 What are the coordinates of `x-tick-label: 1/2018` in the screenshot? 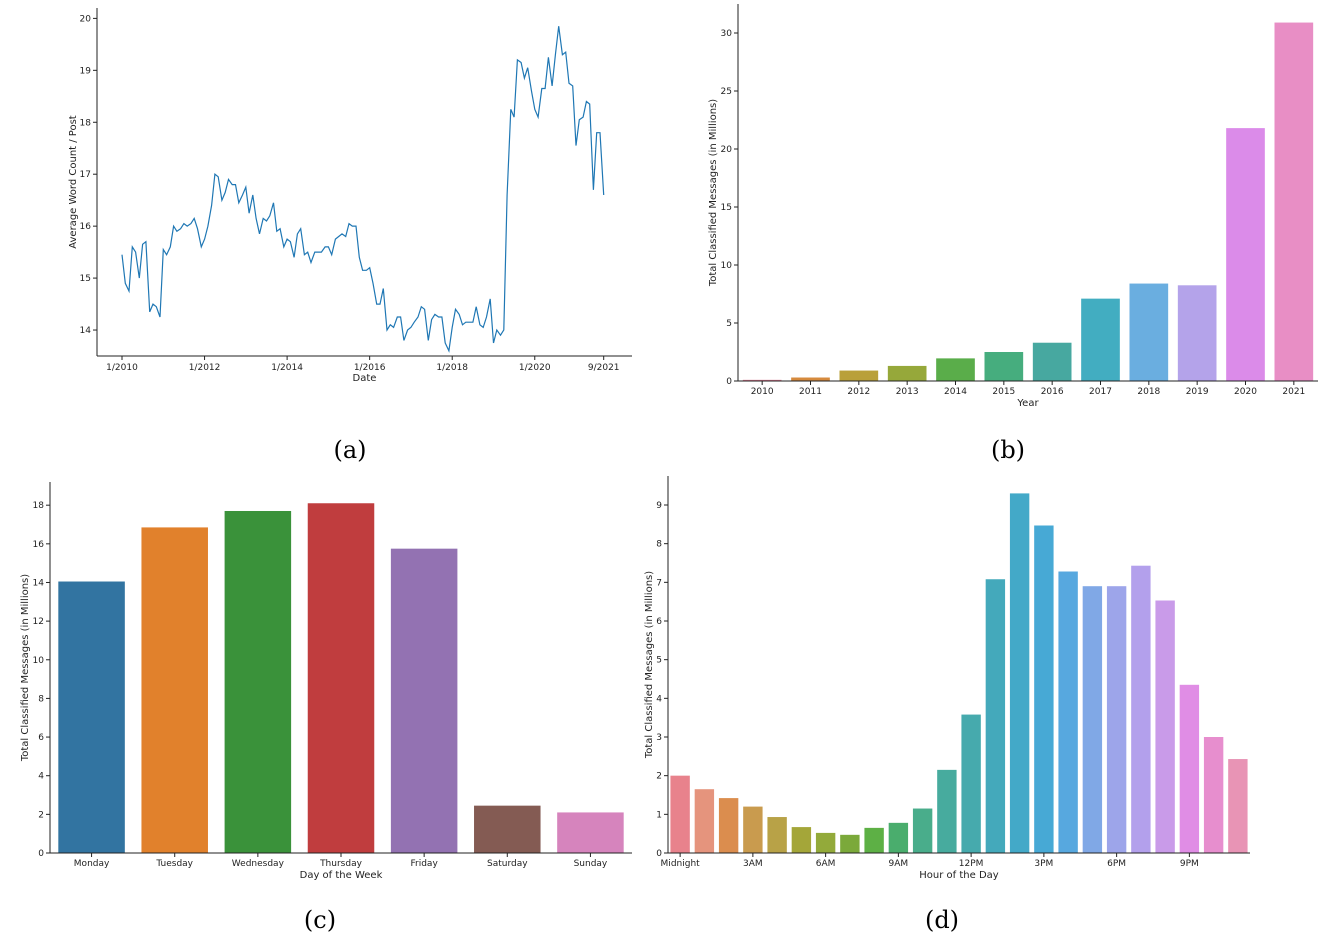 It's located at (452, 368).